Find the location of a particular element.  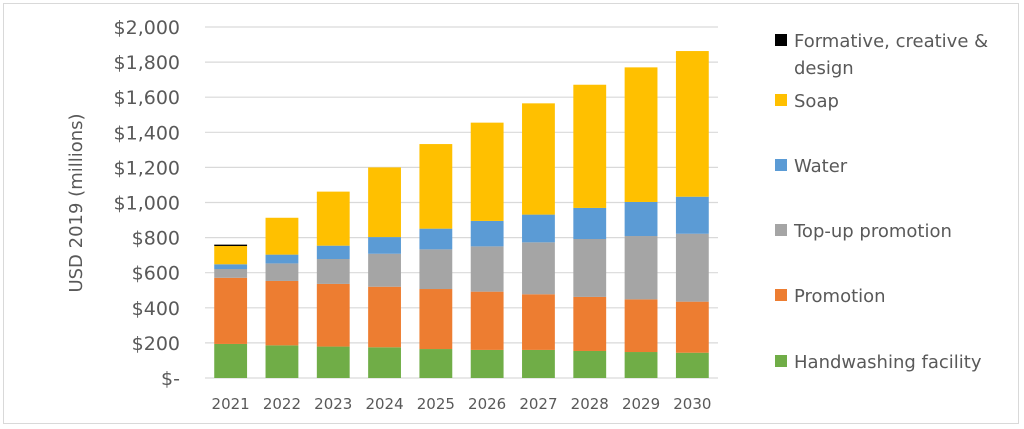

y-tick-label: $400 is located at coordinates (156, 309).